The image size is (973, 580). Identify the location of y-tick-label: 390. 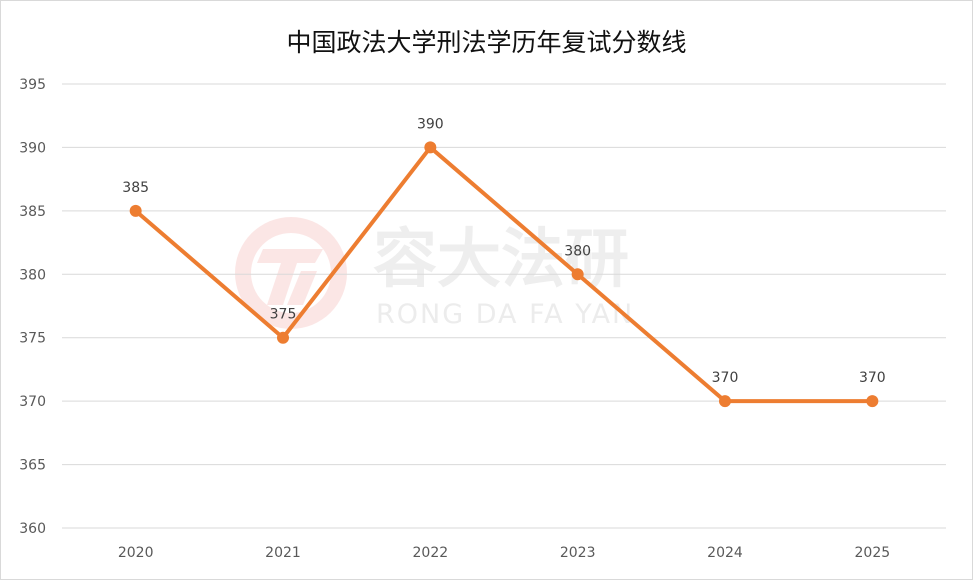
(32, 148).